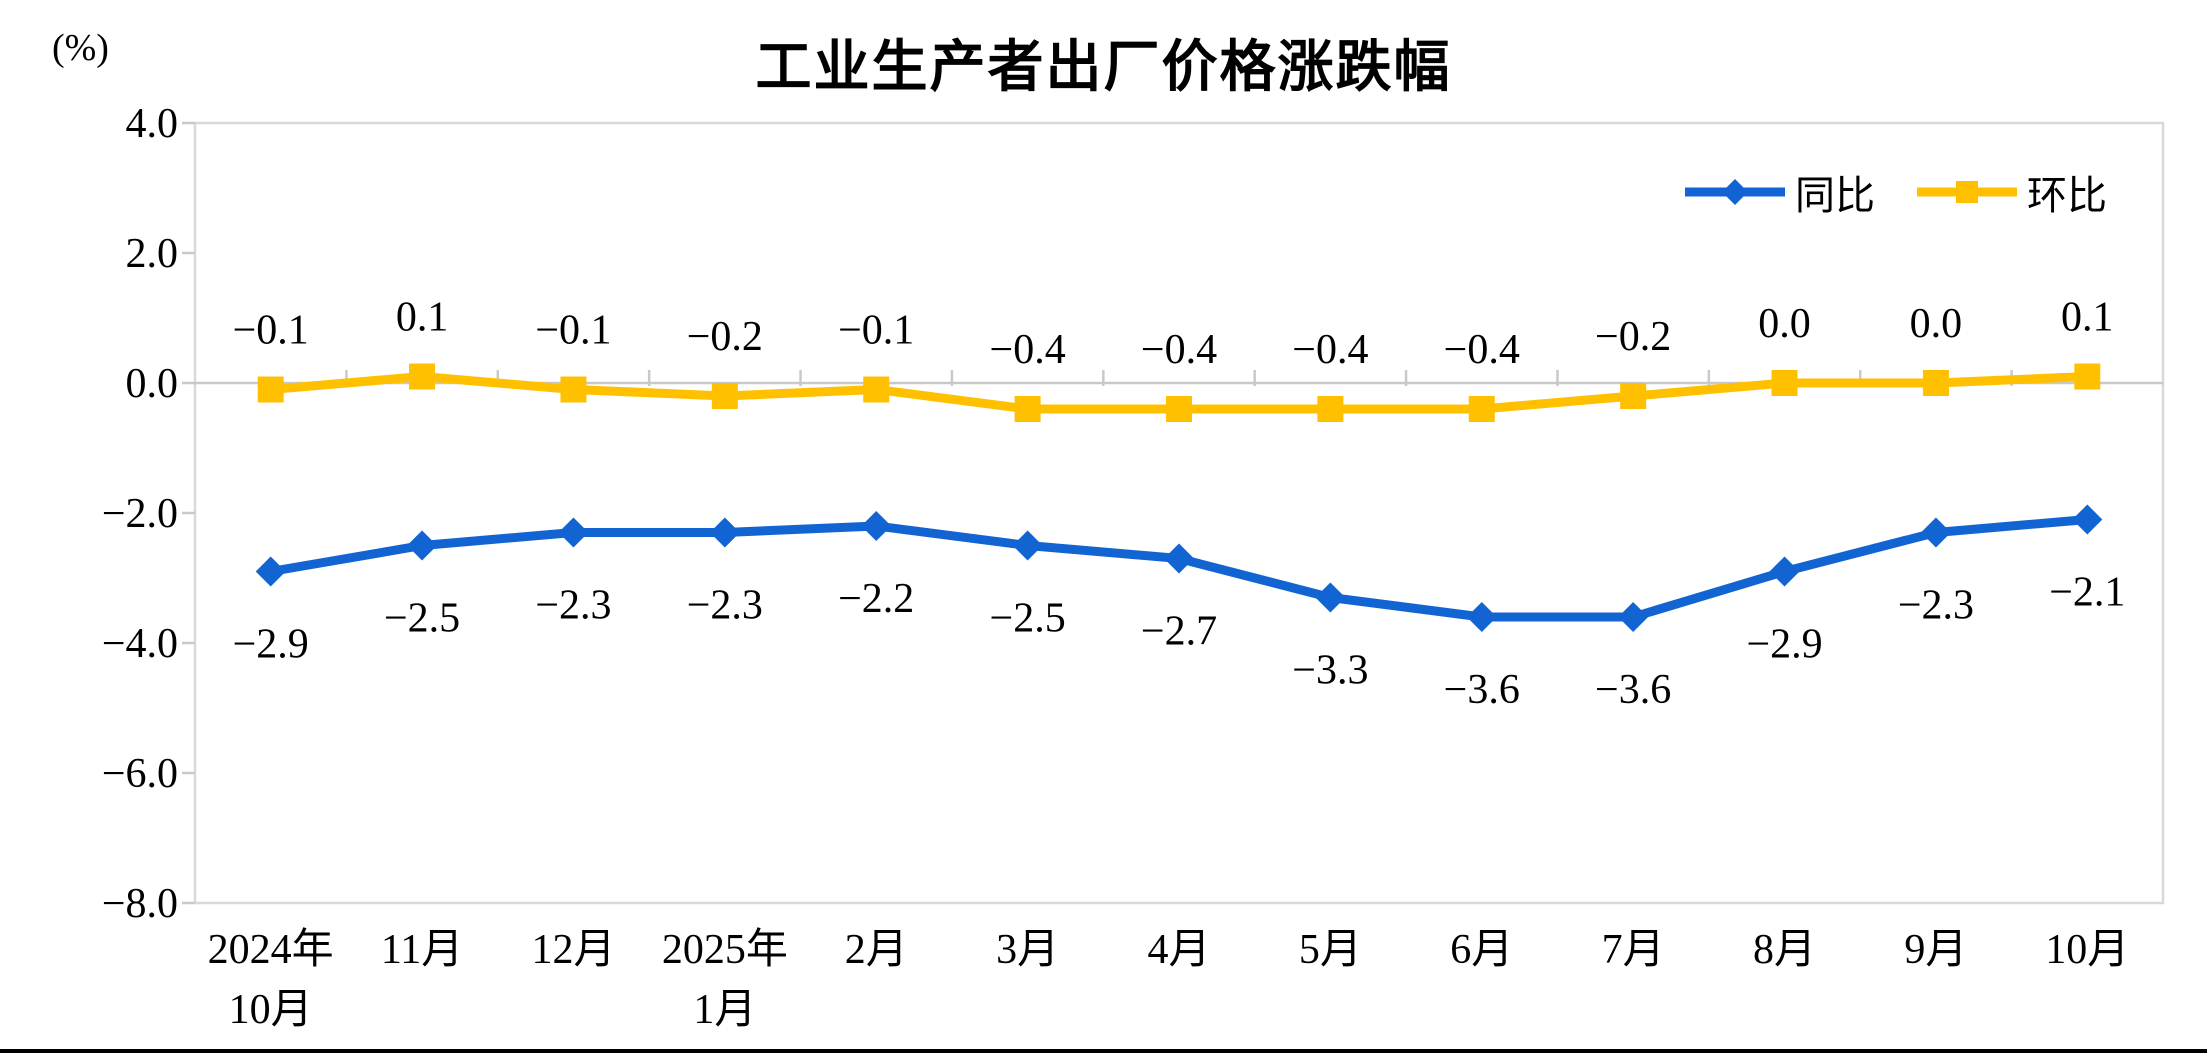 This screenshot has width=2207, height=1058. What do you see at coordinates (1103, 1051) in the screenshot?
I see `bottom-divider-bar` at bounding box center [1103, 1051].